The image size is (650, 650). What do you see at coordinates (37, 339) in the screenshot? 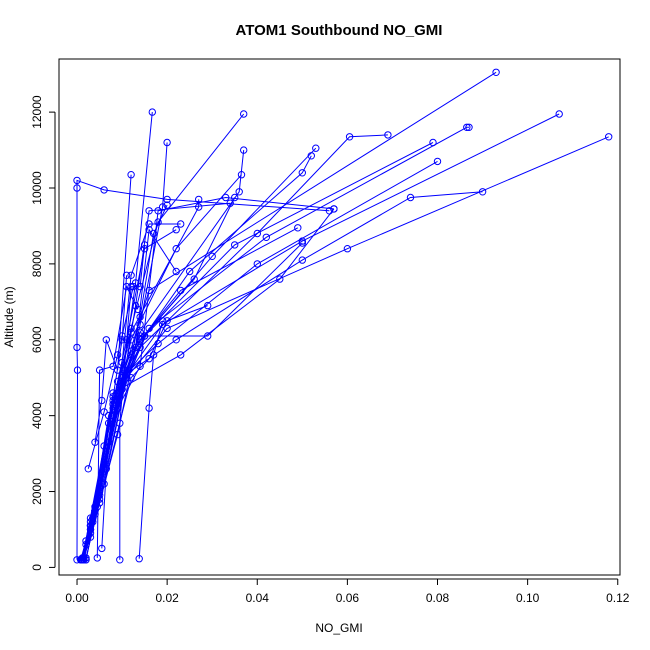
I see `y-tick-label: 6000` at bounding box center [37, 339].